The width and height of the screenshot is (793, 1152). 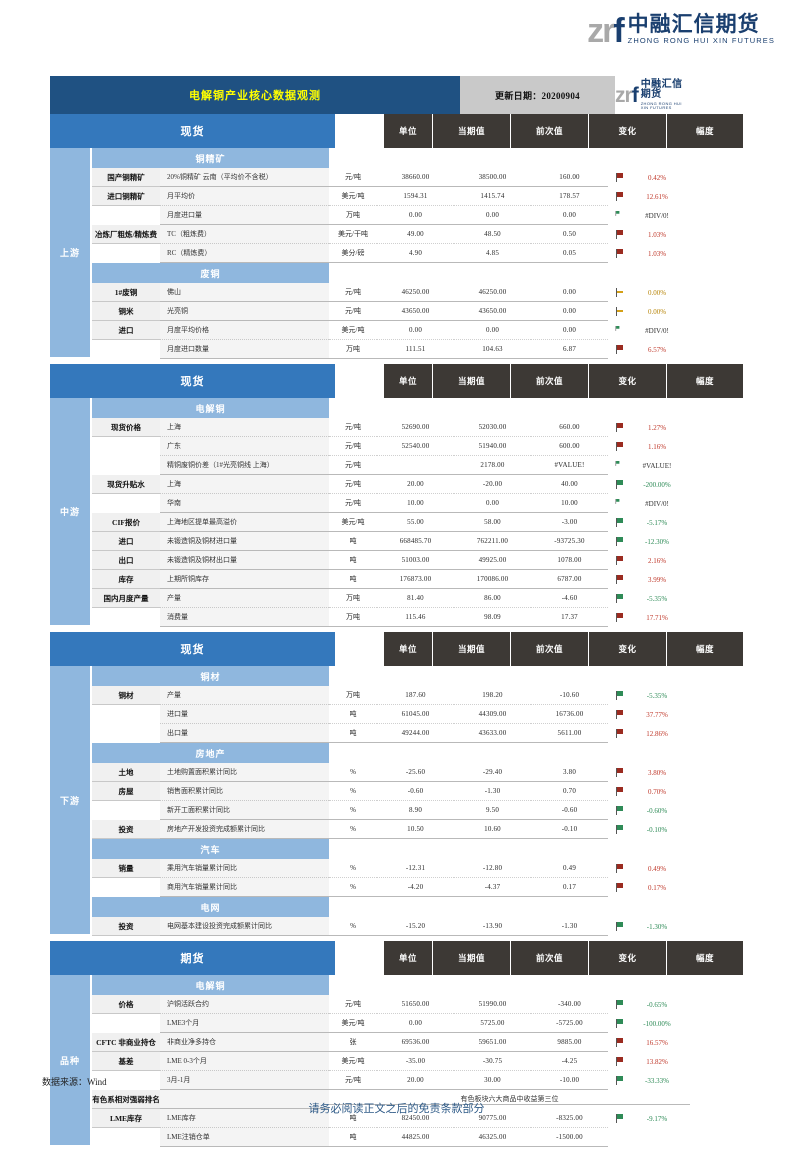 What do you see at coordinates (657, 292) in the screenshot?
I see `row-amplitude-value: 0.00%` at bounding box center [657, 292].